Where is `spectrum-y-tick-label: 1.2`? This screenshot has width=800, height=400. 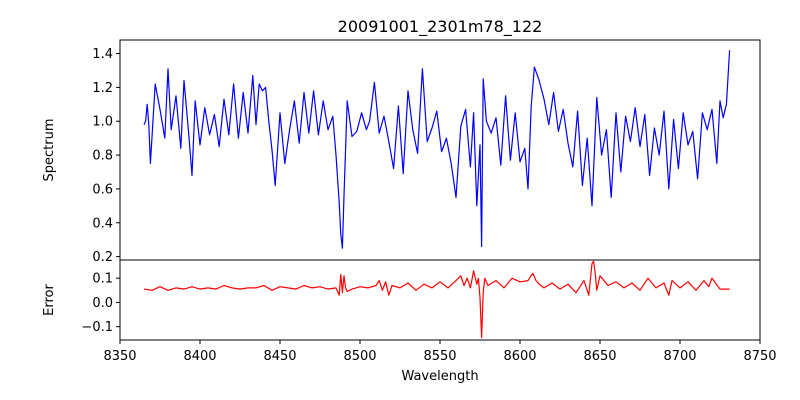 spectrum-y-tick-label: 1.2 is located at coordinates (102, 88).